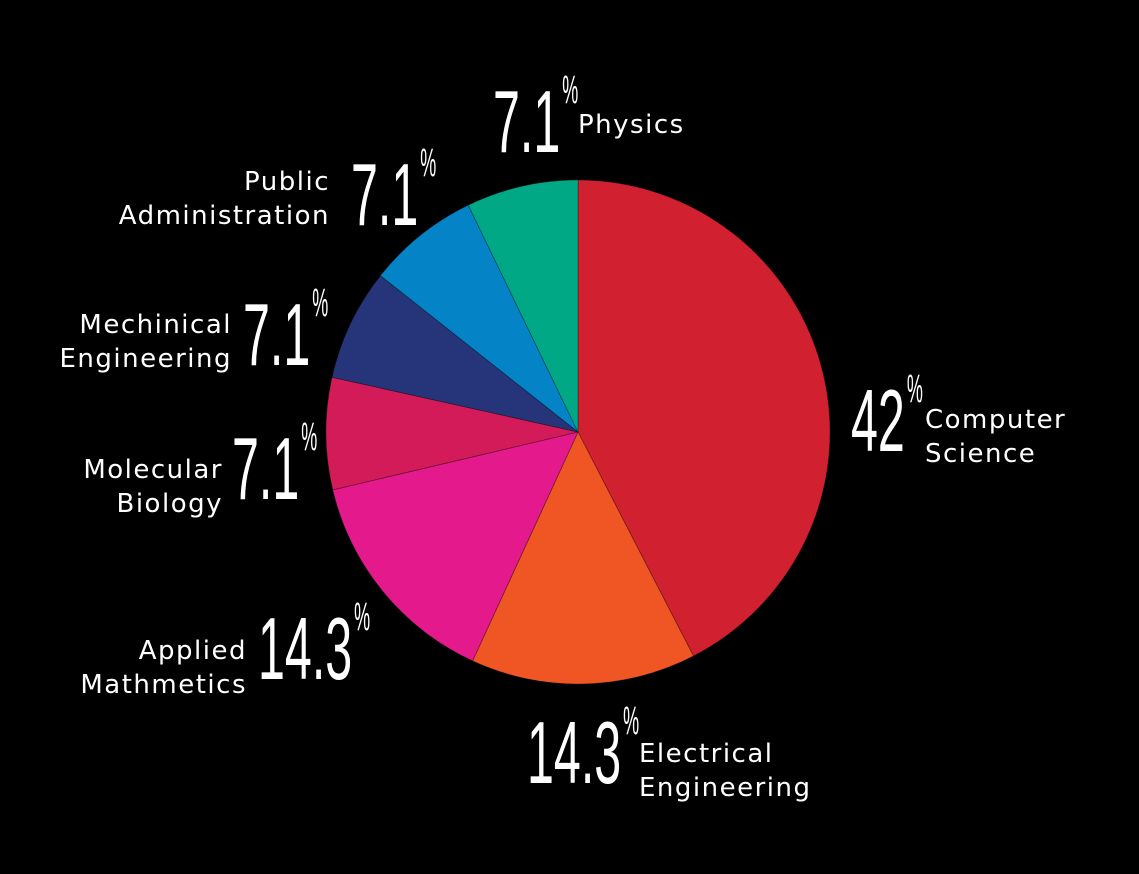 This screenshot has height=874, width=1139. I want to click on slice-category-label: Biology, so click(170, 504).